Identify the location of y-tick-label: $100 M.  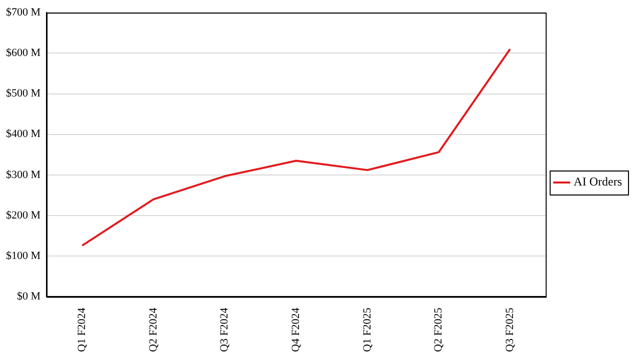
(23, 256).